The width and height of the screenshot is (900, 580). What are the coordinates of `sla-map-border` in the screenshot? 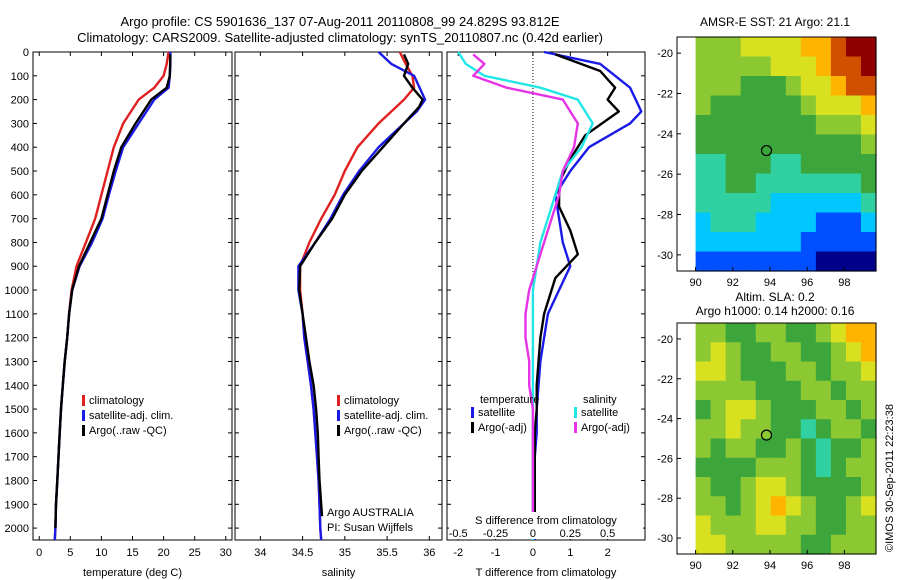 It's located at (776, 438).